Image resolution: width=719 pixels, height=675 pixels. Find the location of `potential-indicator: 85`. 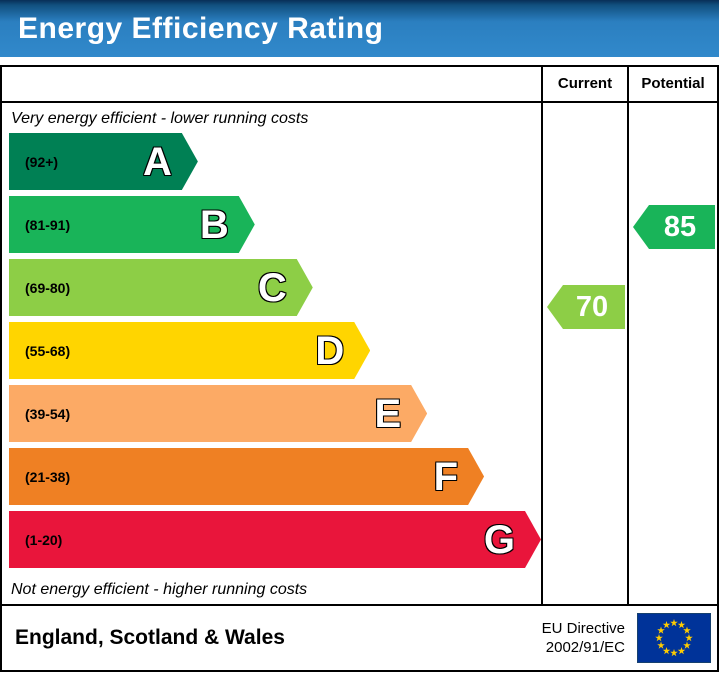

potential-indicator: 85 is located at coordinates (674, 227).